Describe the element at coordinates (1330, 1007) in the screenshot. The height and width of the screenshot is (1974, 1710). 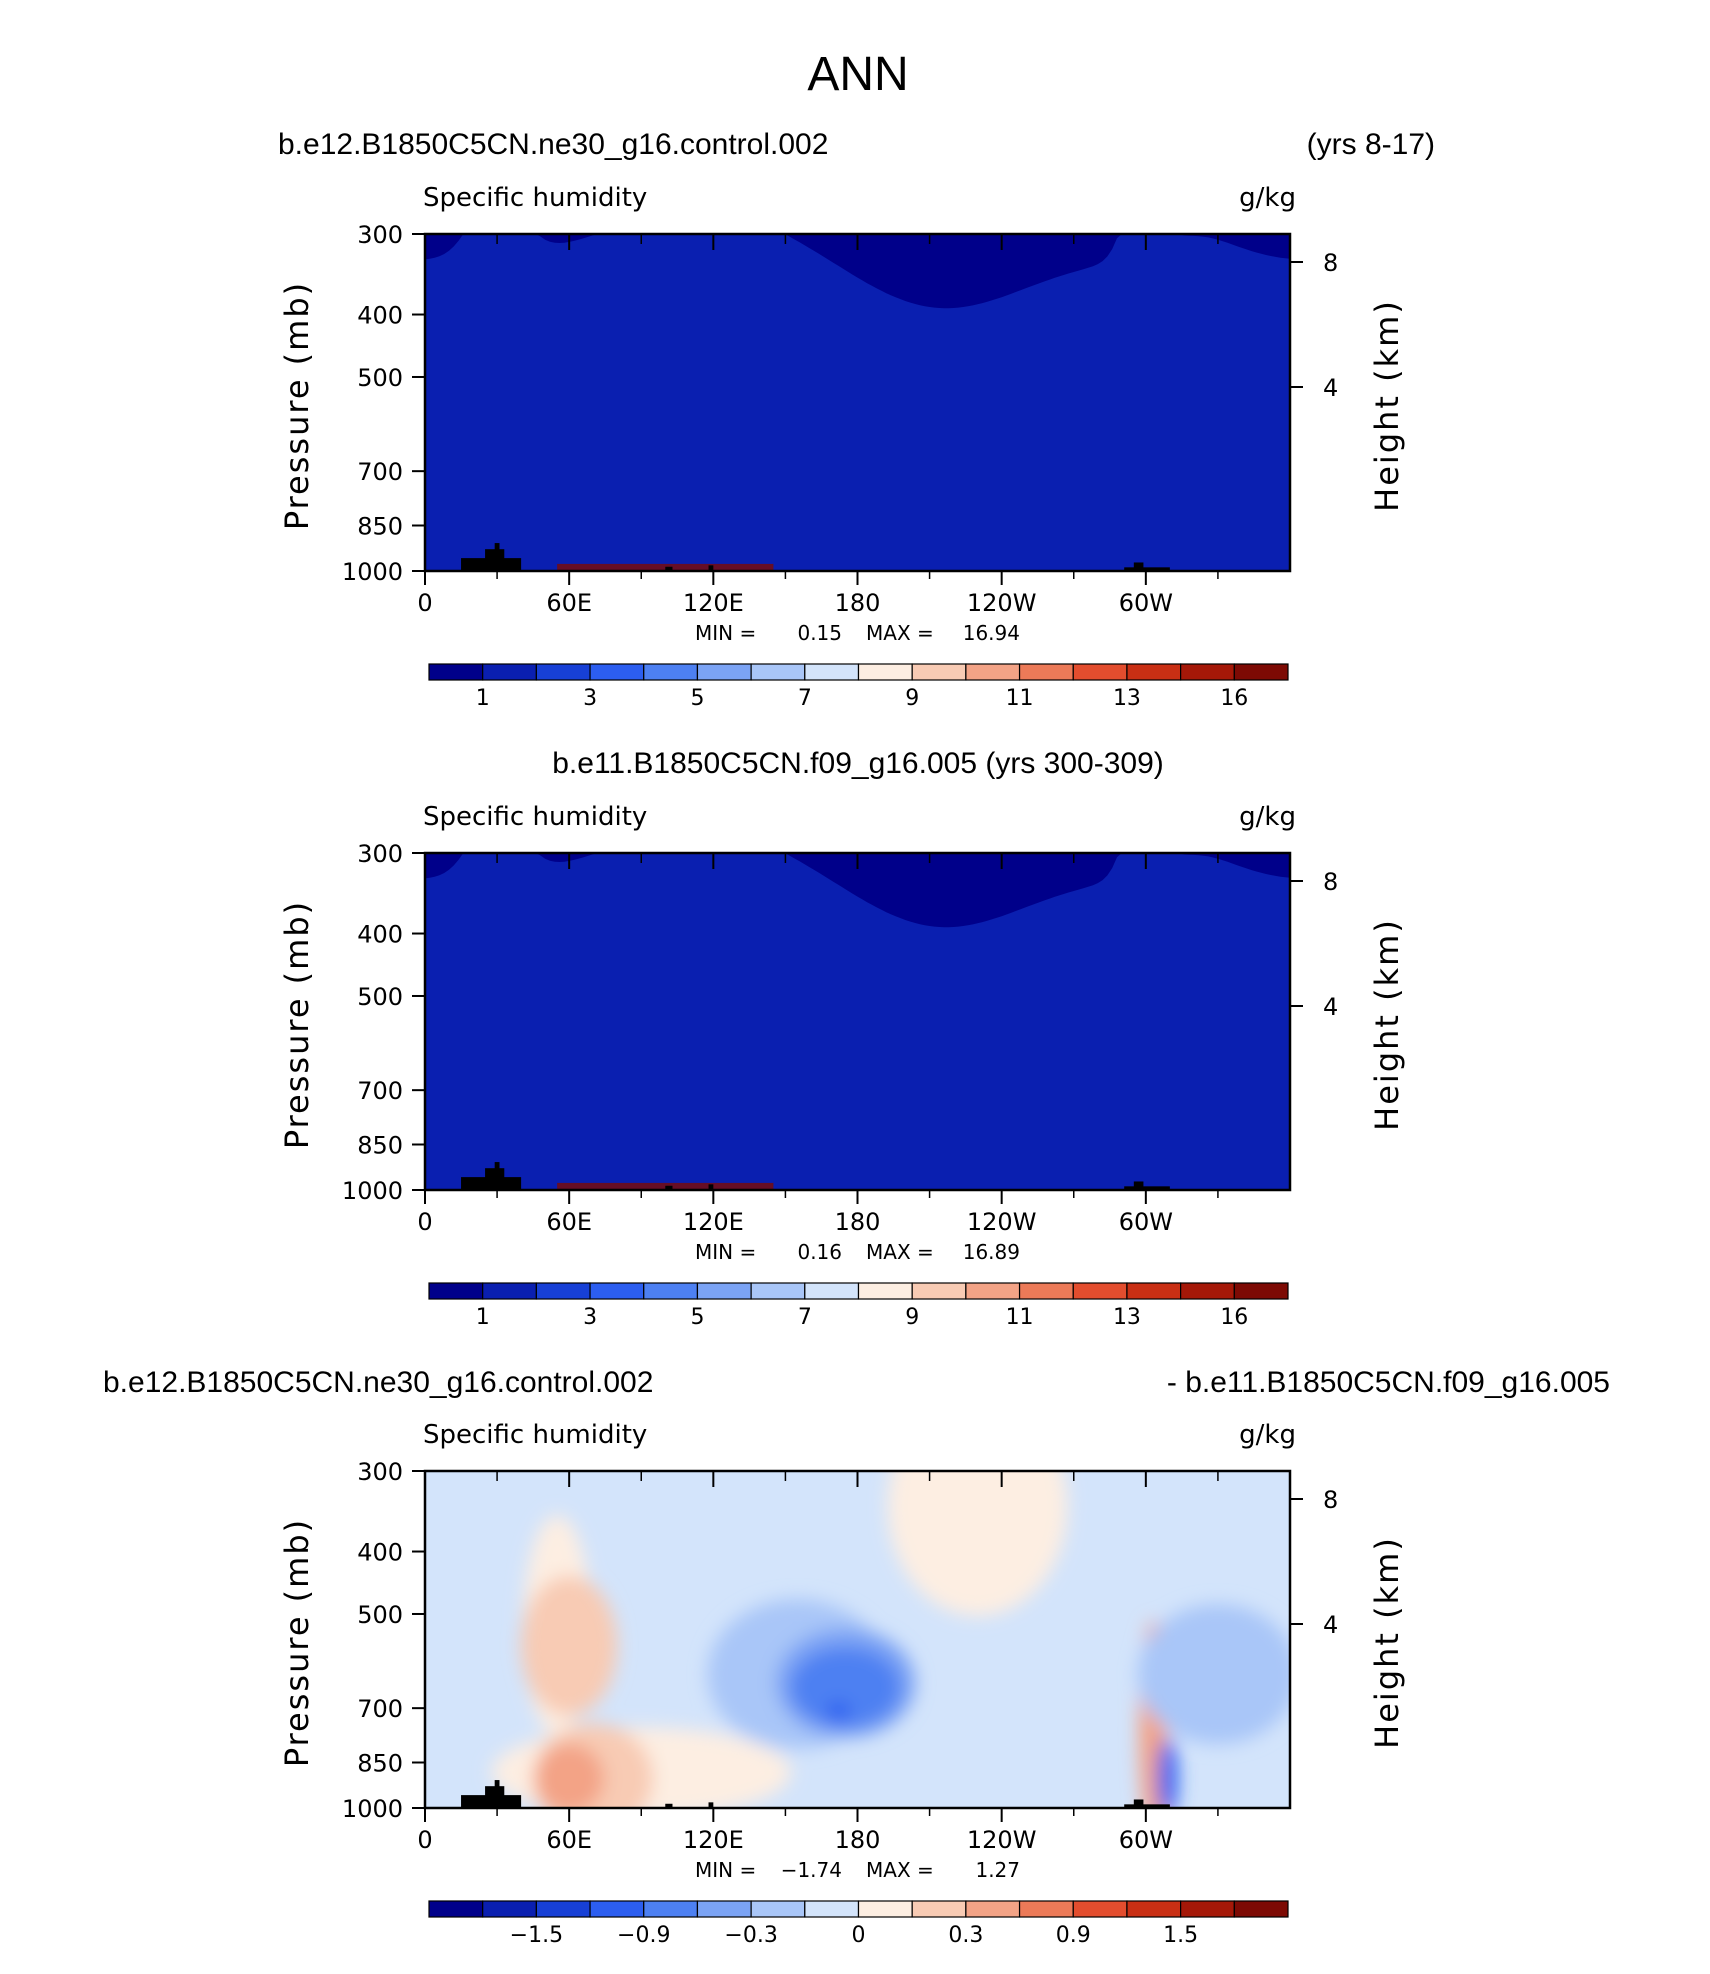
I see `y-right-tick-label: 4` at that location.